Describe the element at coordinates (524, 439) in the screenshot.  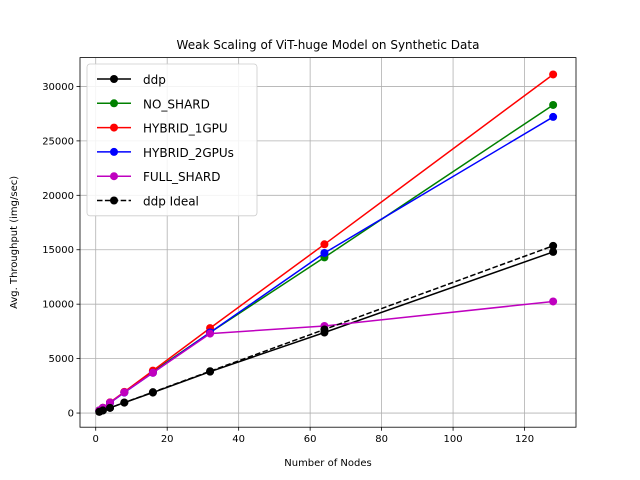
I see `x-tick-label: 120` at that location.